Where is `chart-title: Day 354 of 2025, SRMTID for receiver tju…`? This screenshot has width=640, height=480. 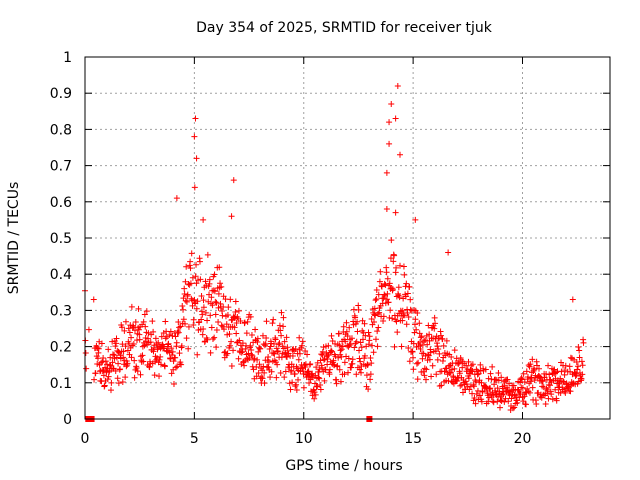 chart-title: Day 354 of 2025, SRMTID for receiver tju… is located at coordinates (344, 28).